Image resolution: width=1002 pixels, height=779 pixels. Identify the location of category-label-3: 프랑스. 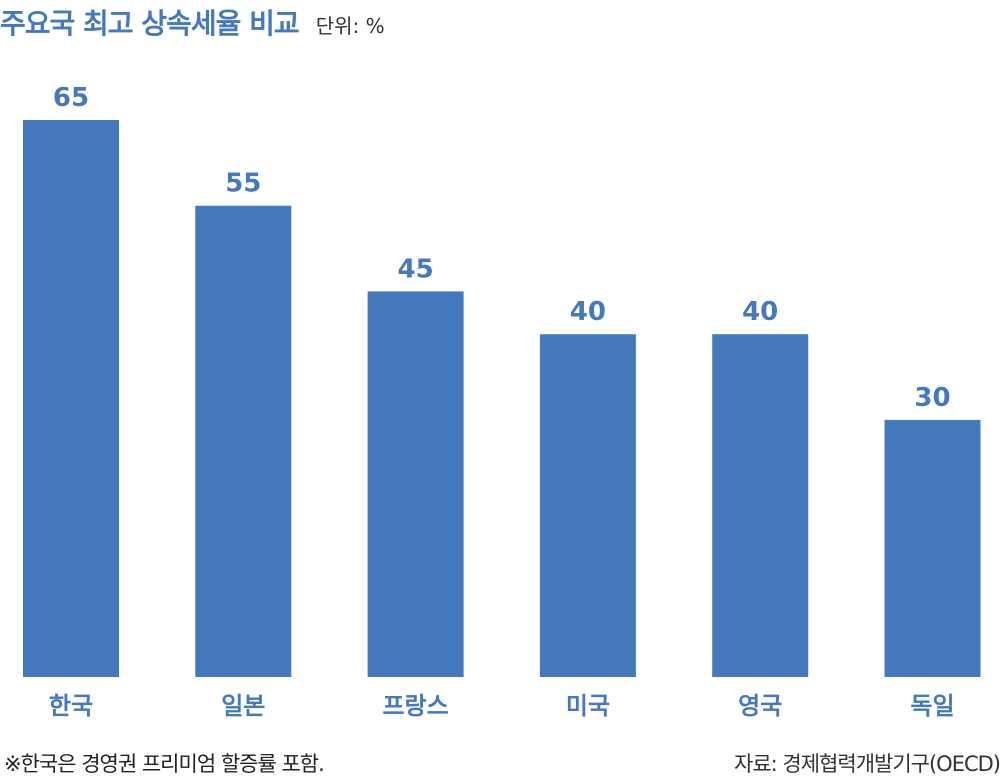
(415, 706).